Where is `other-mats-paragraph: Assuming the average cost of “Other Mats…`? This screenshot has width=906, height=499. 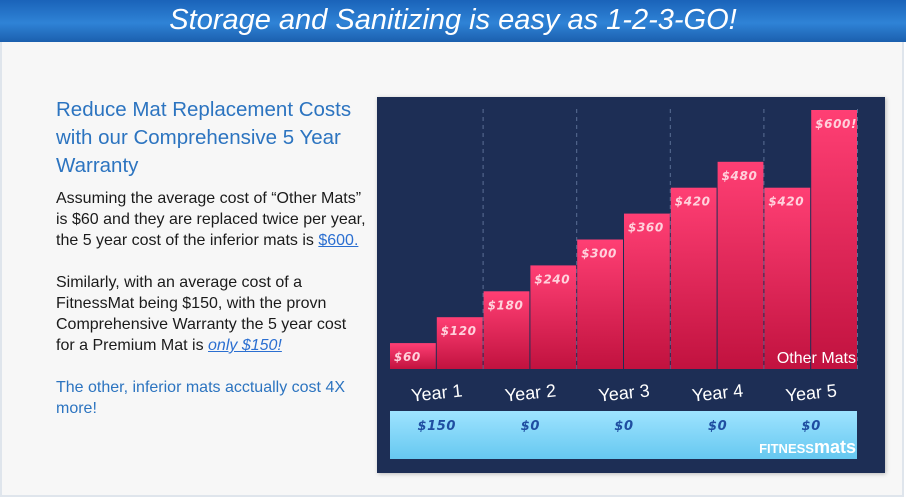 other-mats-paragraph: Assuming the average cost of “Other Mats… is located at coordinates (211, 219).